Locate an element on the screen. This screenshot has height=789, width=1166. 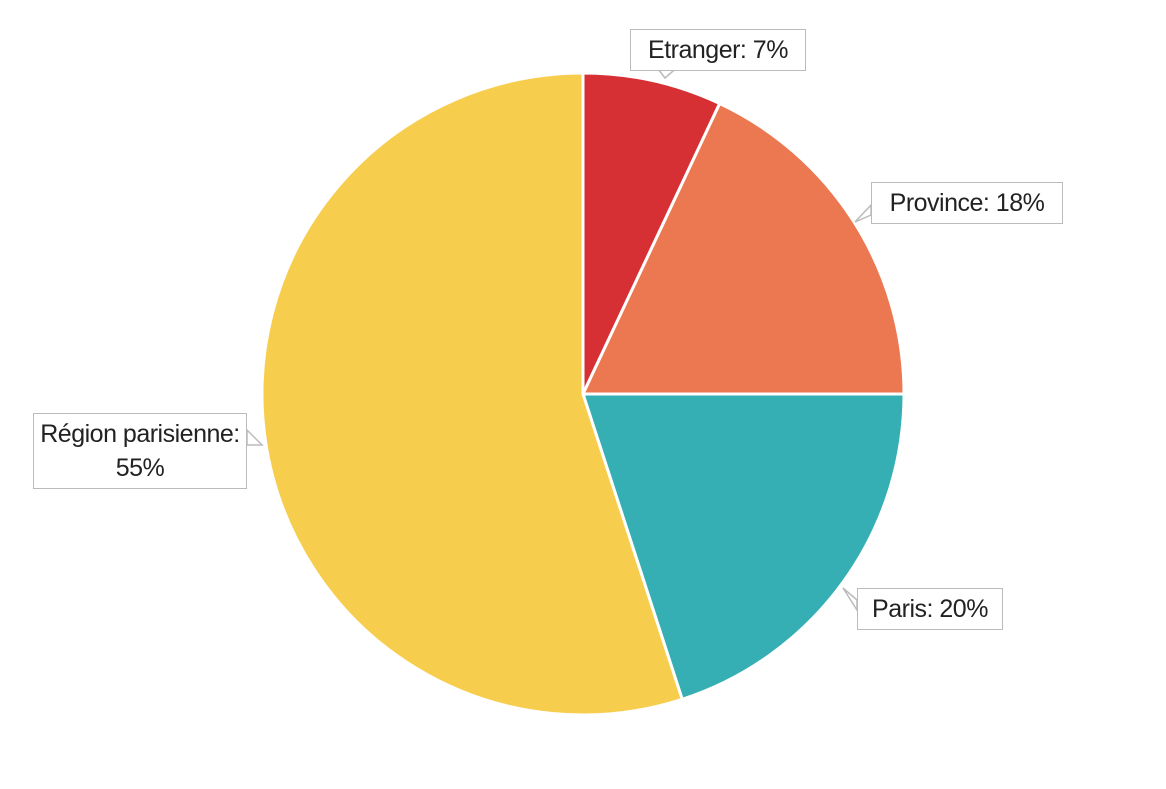
data-label: Région parisienne: 55% is located at coordinates (140, 451).